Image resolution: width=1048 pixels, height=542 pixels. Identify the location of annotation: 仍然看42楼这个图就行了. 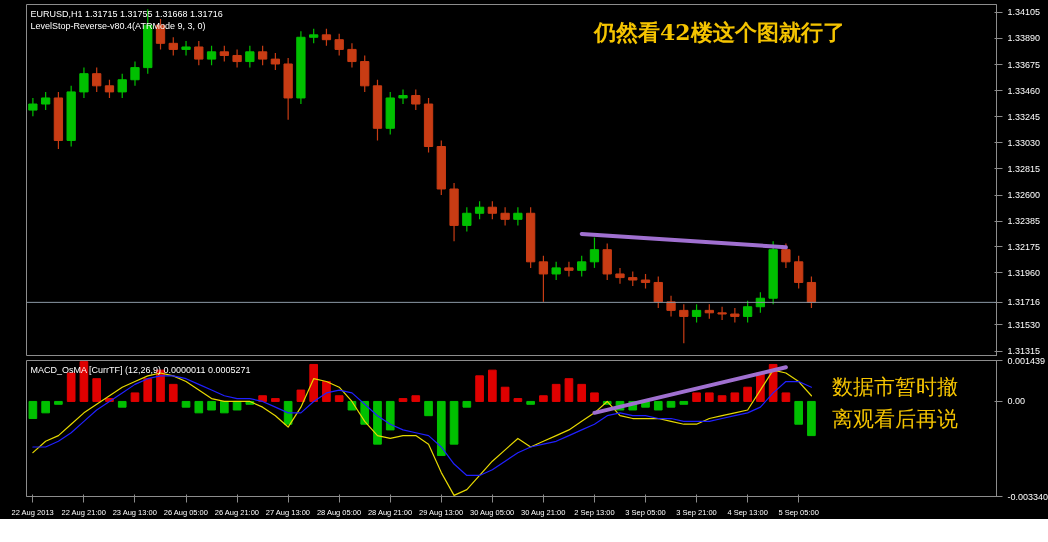
(718, 31).